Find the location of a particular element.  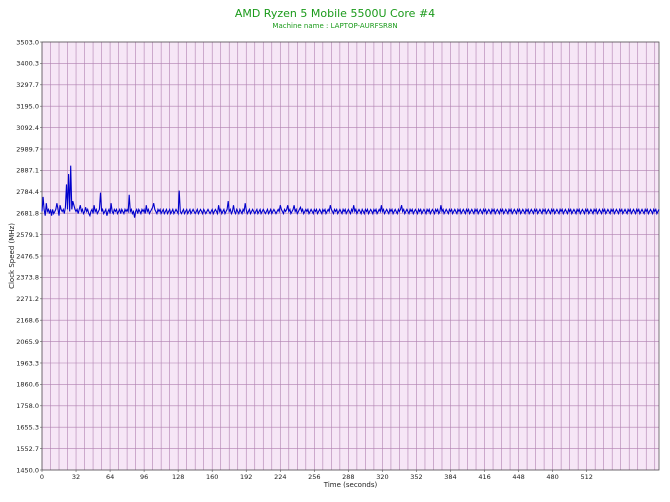

x-tick-label: 128 is located at coordinates (178, 477).